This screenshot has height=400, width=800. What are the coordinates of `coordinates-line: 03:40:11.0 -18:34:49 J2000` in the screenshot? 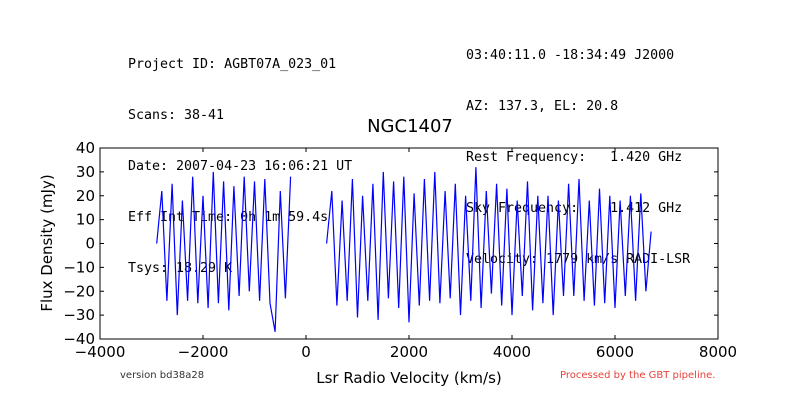 It's located at (570, 55).